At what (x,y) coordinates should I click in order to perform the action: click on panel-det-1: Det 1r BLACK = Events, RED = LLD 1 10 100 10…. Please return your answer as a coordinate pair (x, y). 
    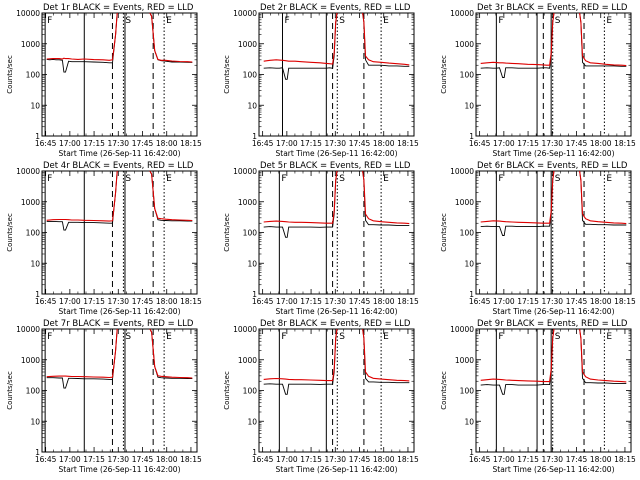
    Looking at the image, I should click on (104, 80).